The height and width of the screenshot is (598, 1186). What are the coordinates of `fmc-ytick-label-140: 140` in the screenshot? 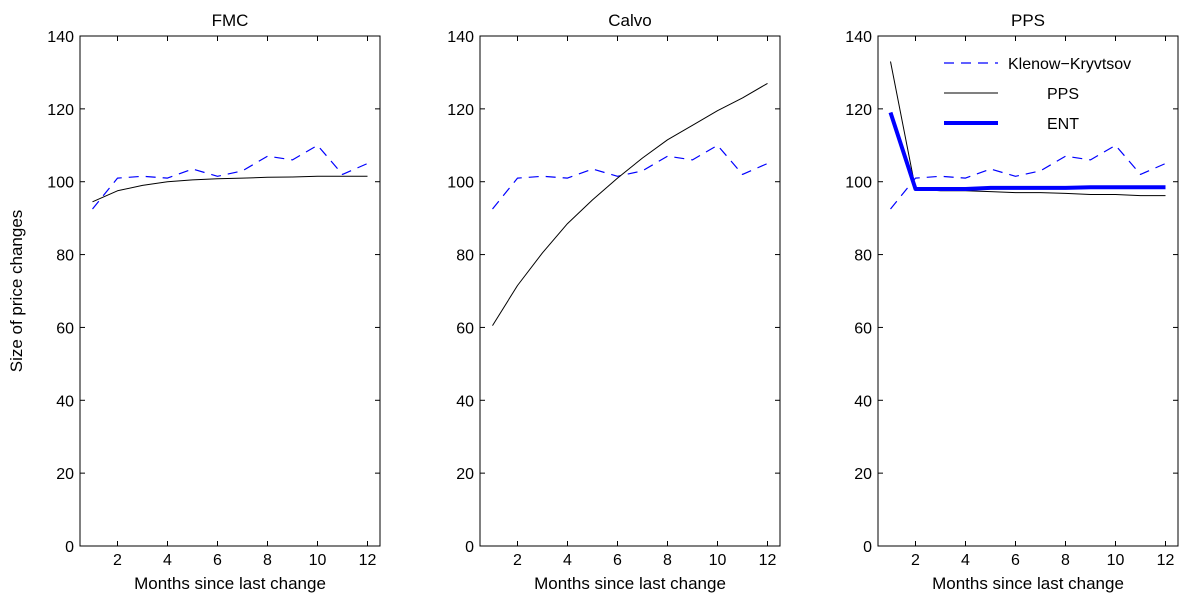 It's located at (60, 37).